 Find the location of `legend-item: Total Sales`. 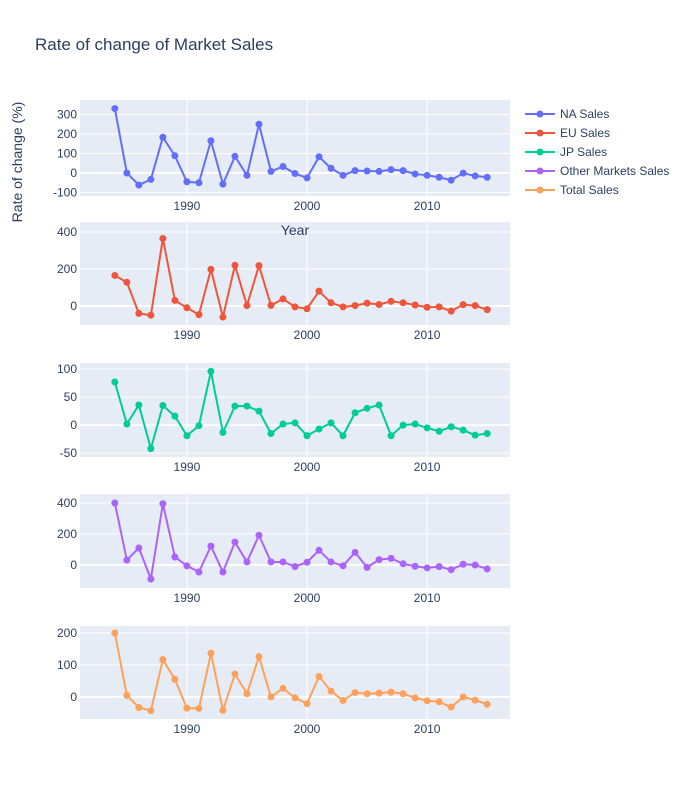

legend-item: Total Sales is located at coordinates (572, 190).